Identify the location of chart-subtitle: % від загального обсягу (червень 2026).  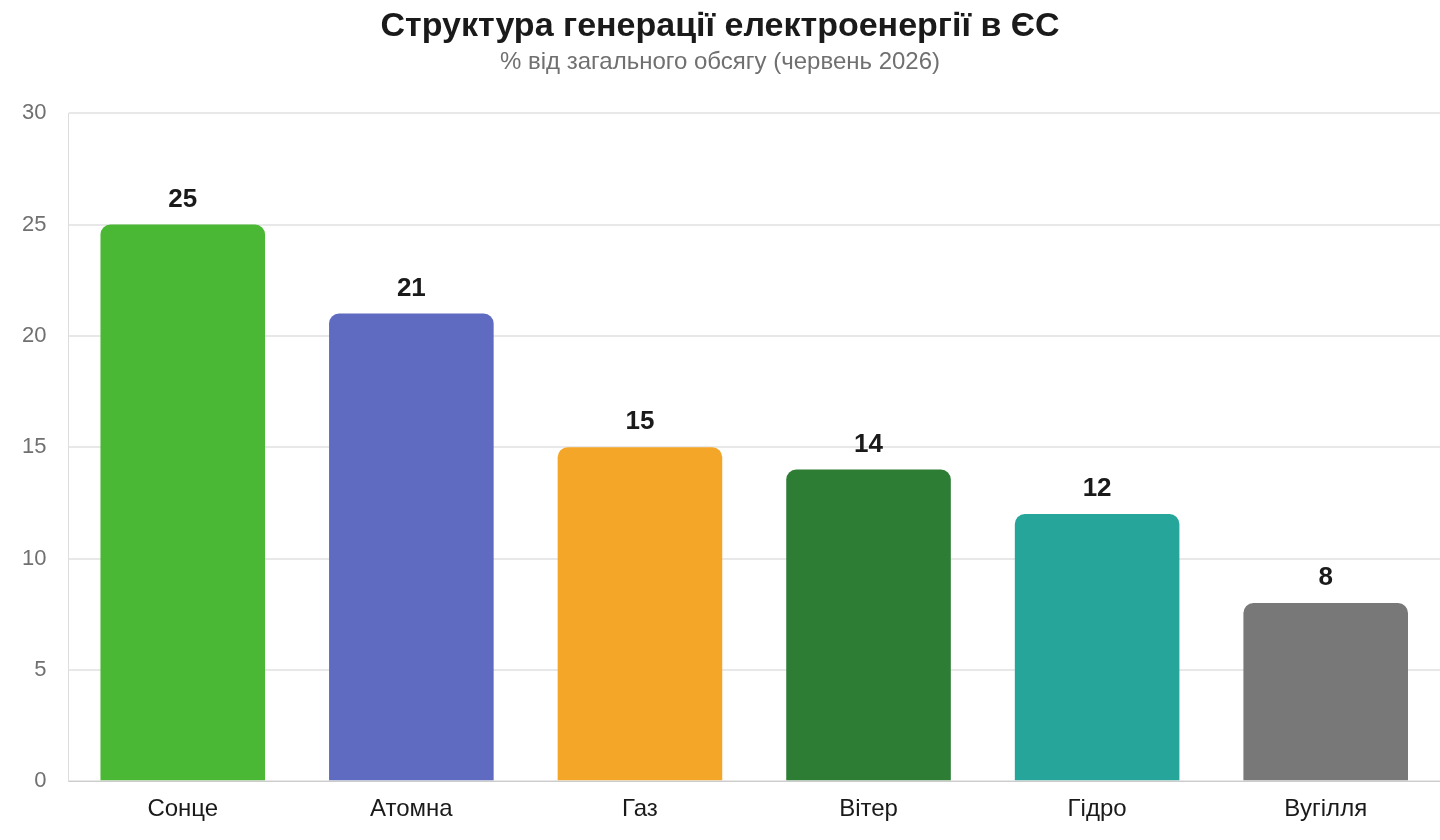
(720, 61).